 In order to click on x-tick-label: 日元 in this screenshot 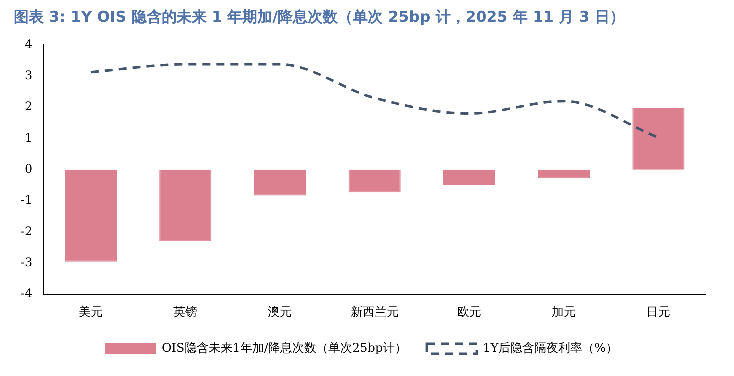, I will do `click(658, 311)`.